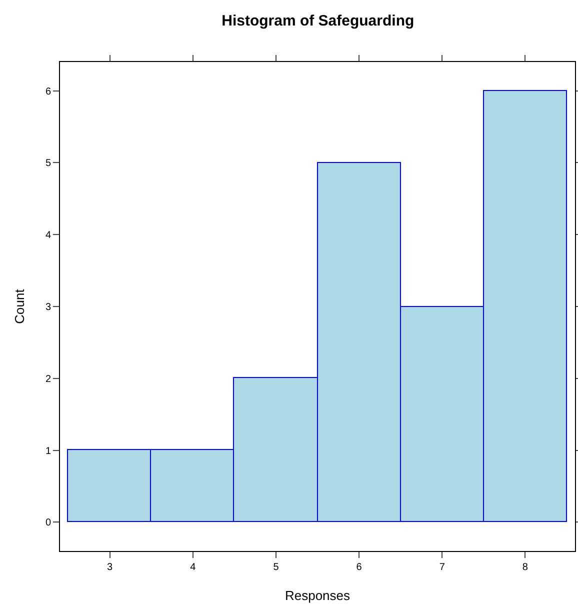 This screenshot has width=578, height=607. I want to click on chart-title: Histogram of Safeguarding, so click(318, 21).